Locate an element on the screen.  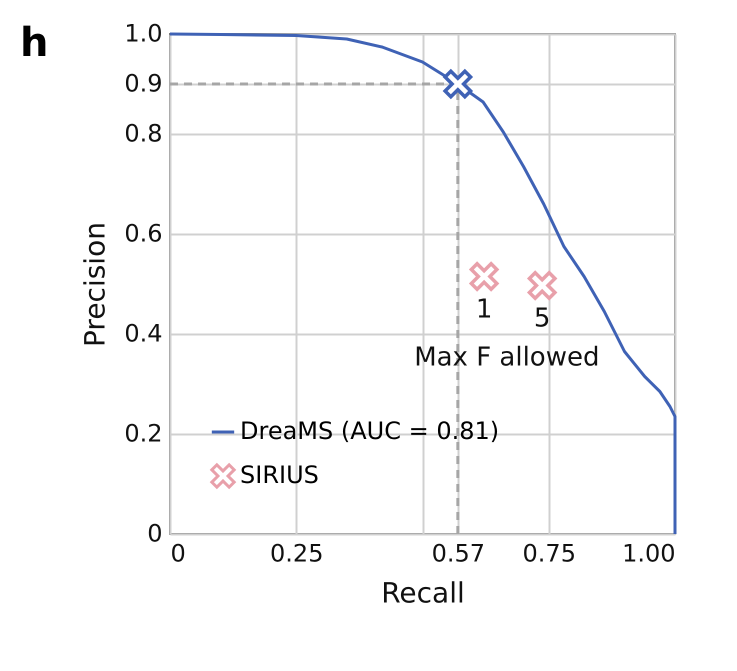
y-tick-label: 0.4 is located at coordinates (143, 334).